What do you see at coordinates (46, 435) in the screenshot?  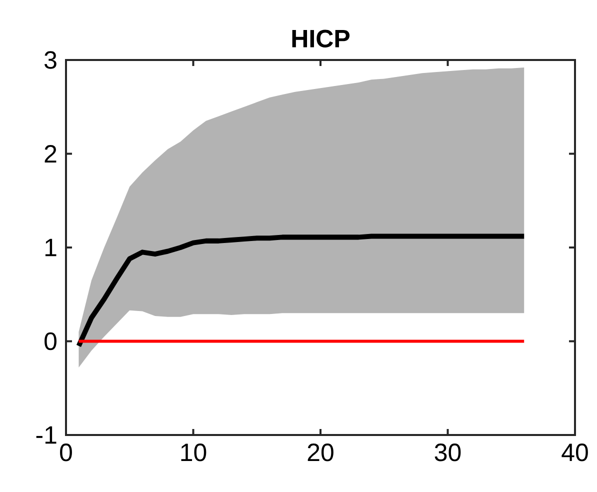 I see `y-tick-label: -1` at bounding box center [46, 435].